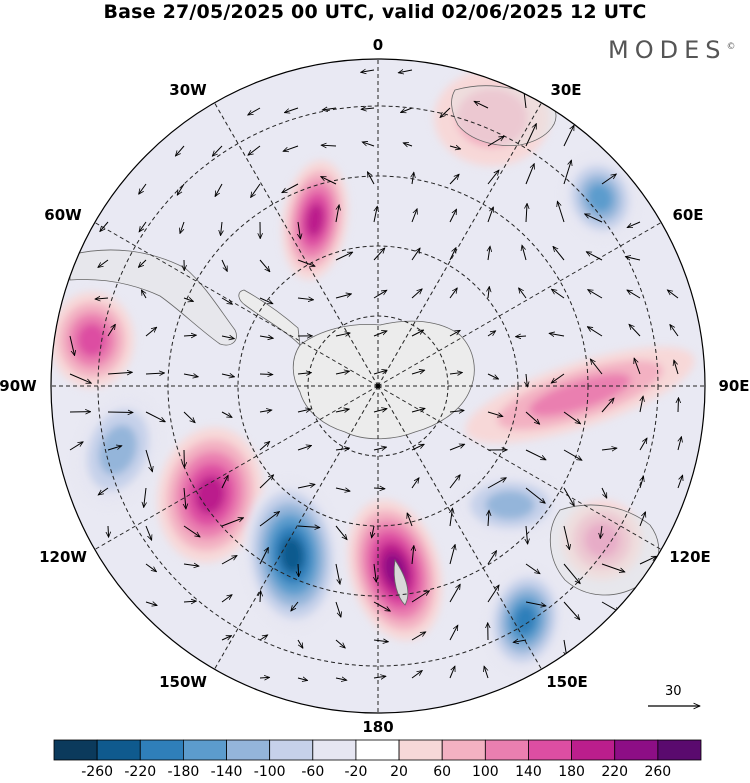  I want to click on label-30e: 30E, so click(566, 90).